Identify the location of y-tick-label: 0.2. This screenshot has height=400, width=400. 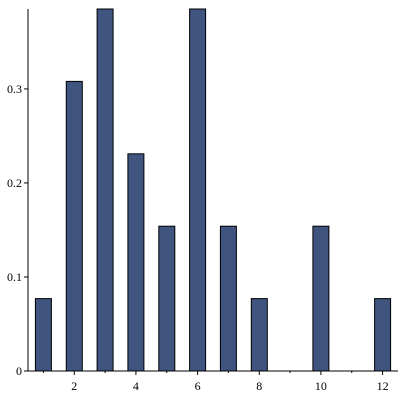
(14, 183).